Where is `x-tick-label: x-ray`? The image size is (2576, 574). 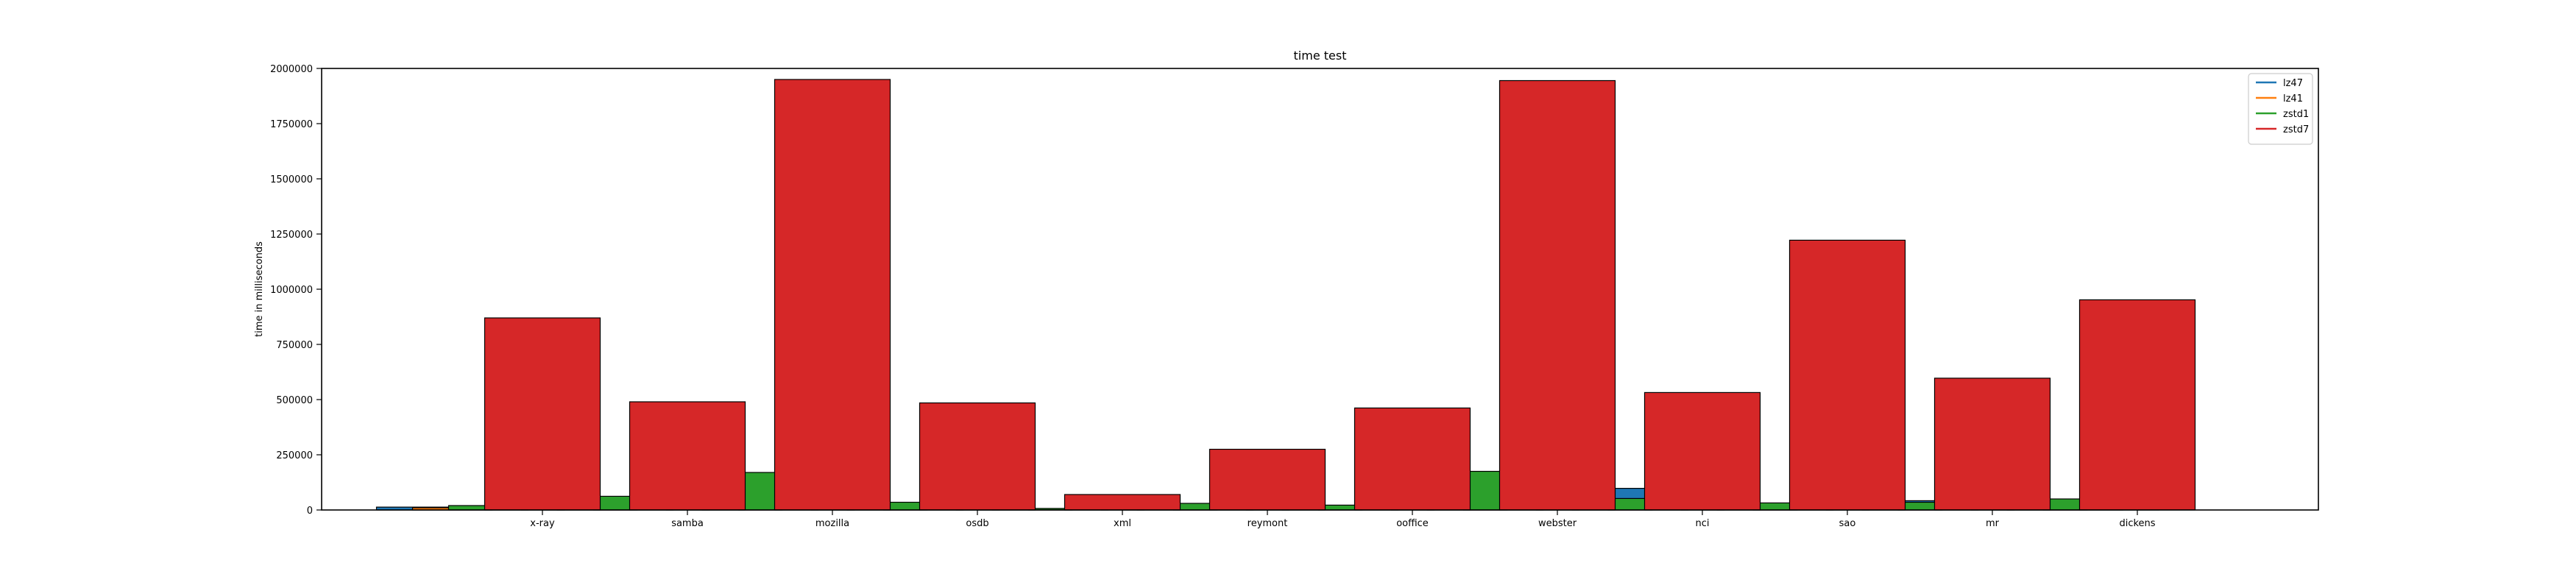
x-tick-label: x-ray is located at coordinates (542, 523).